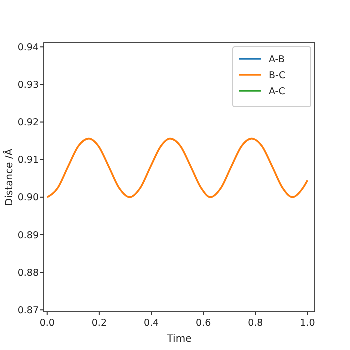 Image resolution: width=350 pixels, height=350 pixels. What do you see at coordinates (28, 236) in the screenshot?
I see `y-tick-label: 0.89` at bounding box center [28, 236].